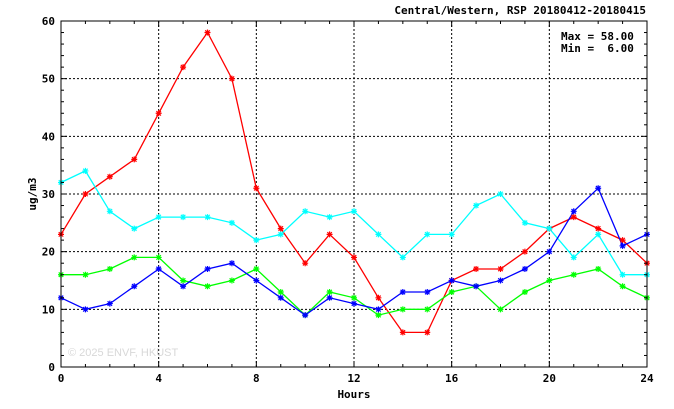 The width and height of the screenshot is (674, 409). Describe the element at coordinates (48, 21) in the screenshot. I see `y-tick-label: 60` at that location.